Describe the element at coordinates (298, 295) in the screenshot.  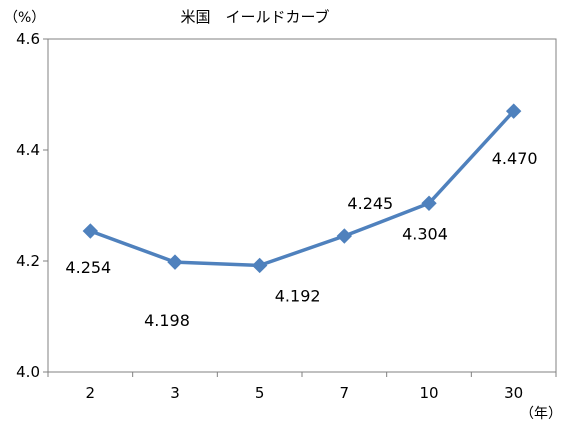
I see `data-label: 4.192` at that location.